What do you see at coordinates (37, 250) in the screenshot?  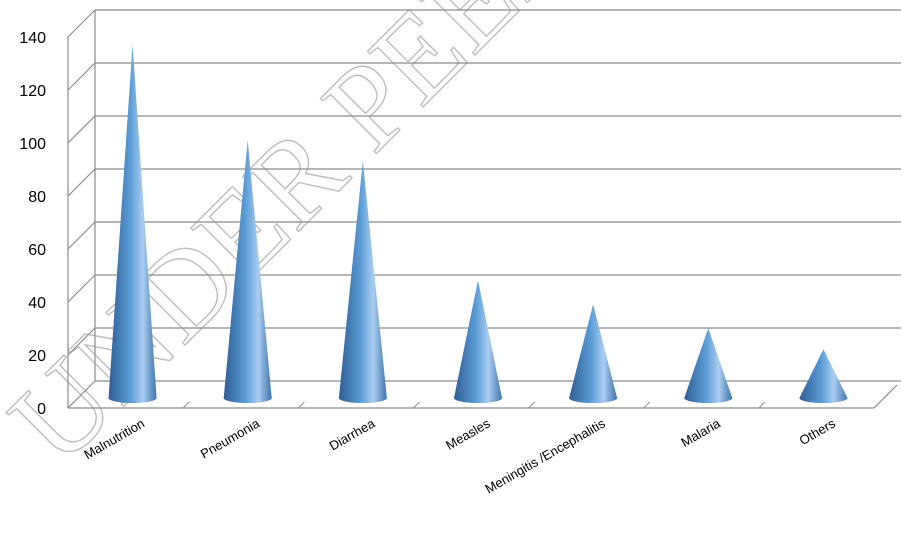 I see `y-tick-label: 60` at bounding box center [37, 250].